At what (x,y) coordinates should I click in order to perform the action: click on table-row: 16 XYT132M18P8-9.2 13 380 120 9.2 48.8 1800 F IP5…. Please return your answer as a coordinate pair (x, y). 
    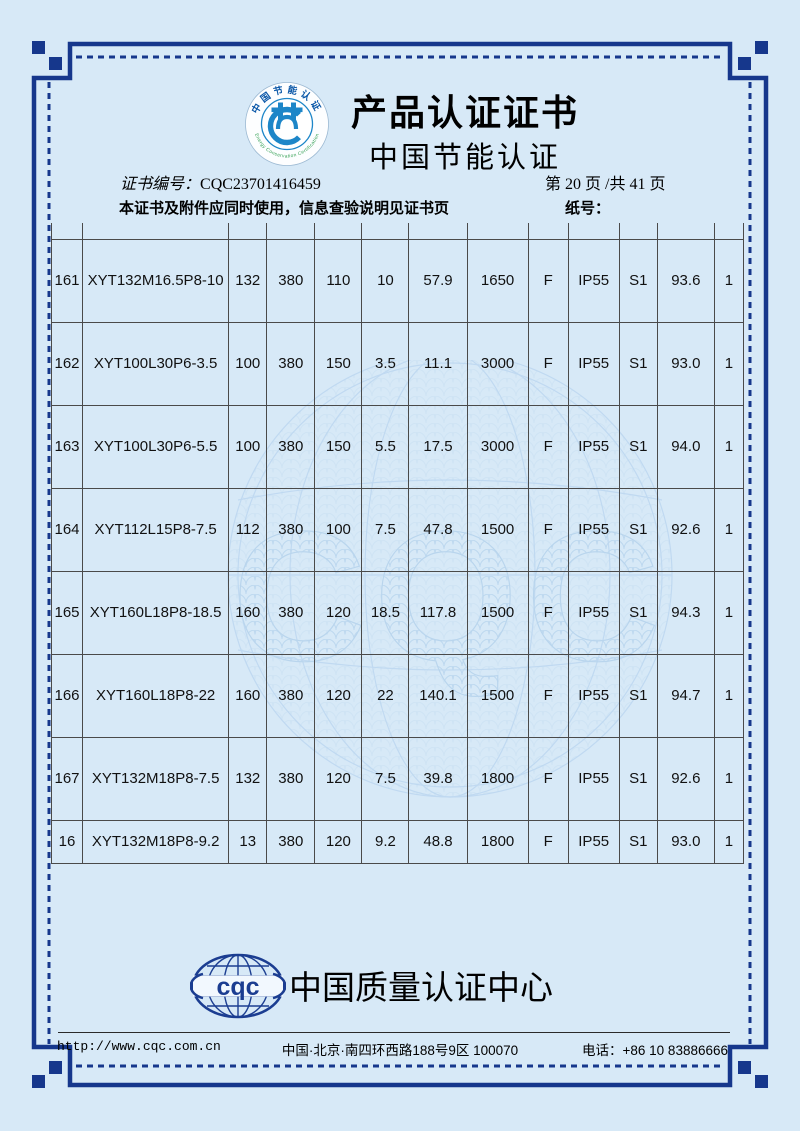
    Looking at the image, I should click on (397, 841).